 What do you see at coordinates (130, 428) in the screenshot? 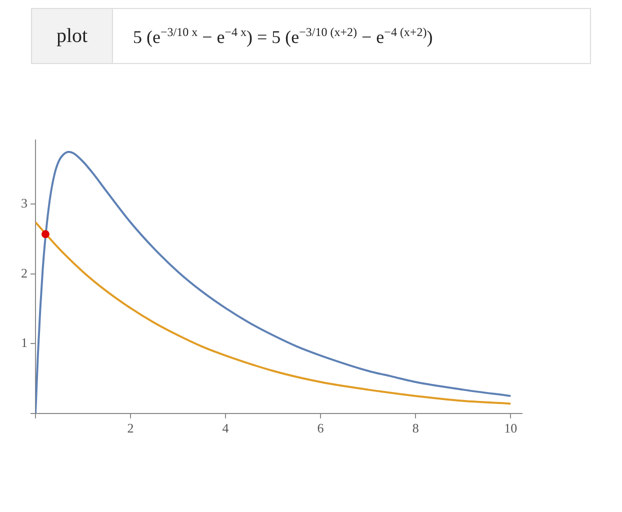
I see `x-tick-label: 2` at bounding box center [130, 428].